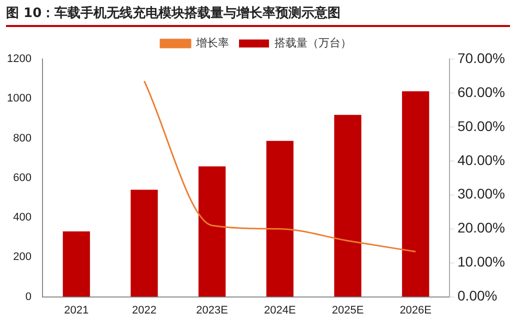 The height and width of the screenshot is (329, 516). What do you see at coordinates (416, 310) in the screenshot?
I see `x-tick-label: 2026E` at bounding box center [416, 310].